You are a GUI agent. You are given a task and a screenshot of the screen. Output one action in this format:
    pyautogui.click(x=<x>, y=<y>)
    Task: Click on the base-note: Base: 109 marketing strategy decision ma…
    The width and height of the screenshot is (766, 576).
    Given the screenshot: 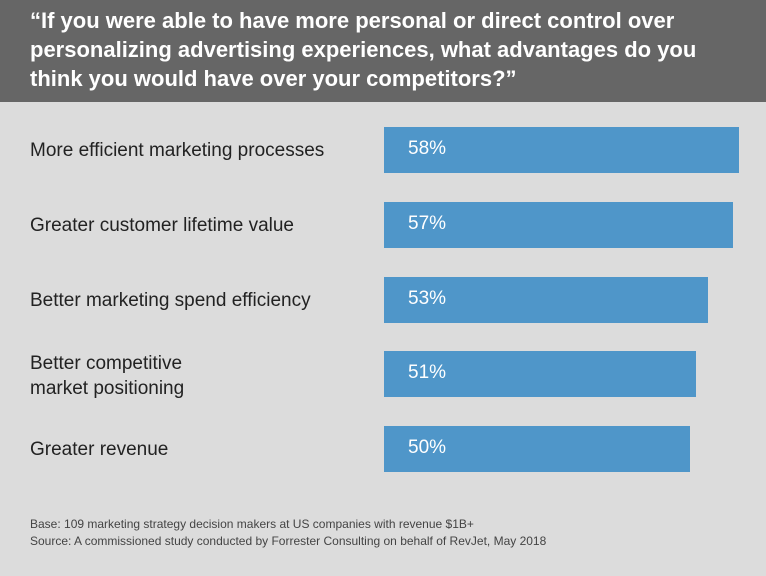 What is the action you would take?
    pyautogui.click(x=252, y=524)
    